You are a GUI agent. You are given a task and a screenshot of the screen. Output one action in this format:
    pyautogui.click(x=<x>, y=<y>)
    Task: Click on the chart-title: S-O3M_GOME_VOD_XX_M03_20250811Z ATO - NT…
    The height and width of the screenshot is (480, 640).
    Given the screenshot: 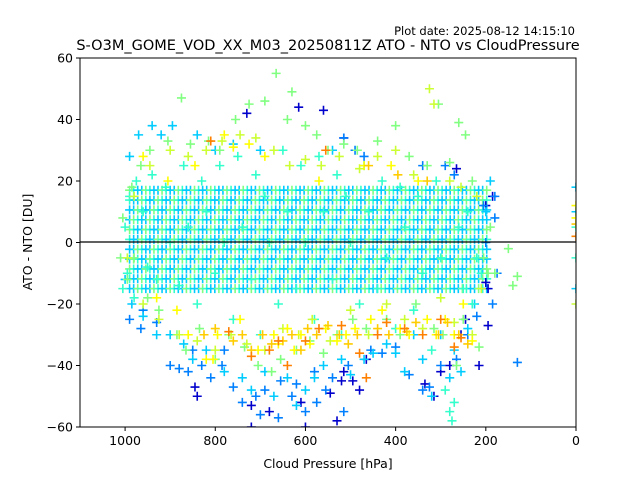 What is the action you would take?
    pyautogui.click(x=327, y=46)
    